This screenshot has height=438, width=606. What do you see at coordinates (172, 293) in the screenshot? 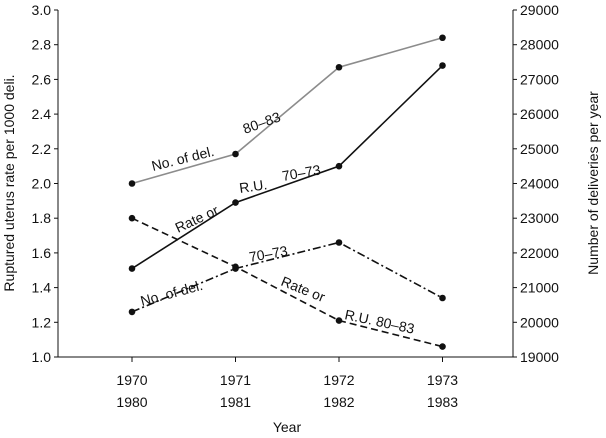
I see `annotation-del-70-73-a: No. of del.` at bounding box center [172, 293].